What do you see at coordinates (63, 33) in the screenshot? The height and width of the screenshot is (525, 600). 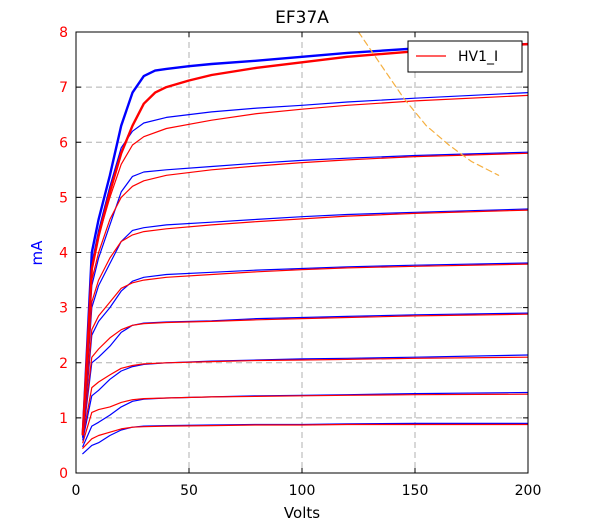 I see `y-tick-label: 8` at bounding box center [63, 33].